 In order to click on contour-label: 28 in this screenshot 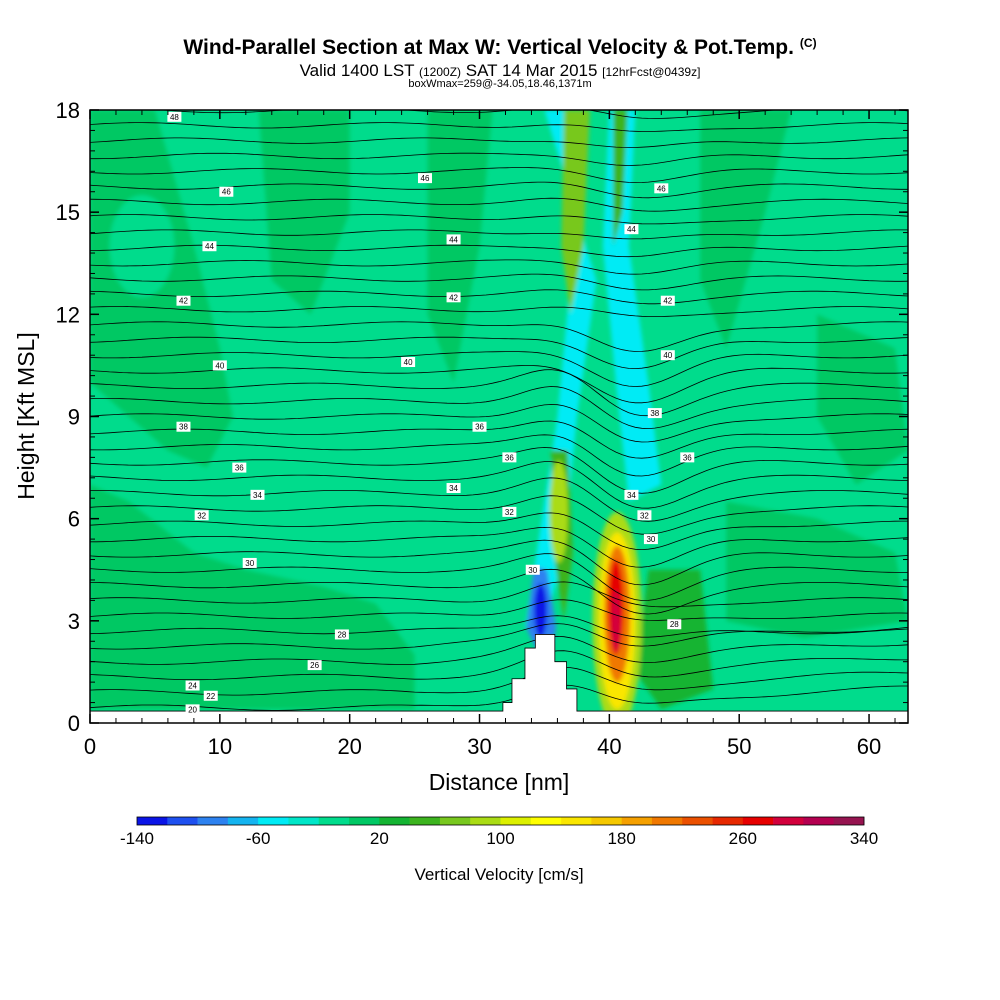, I will do `click(341, 634)`.